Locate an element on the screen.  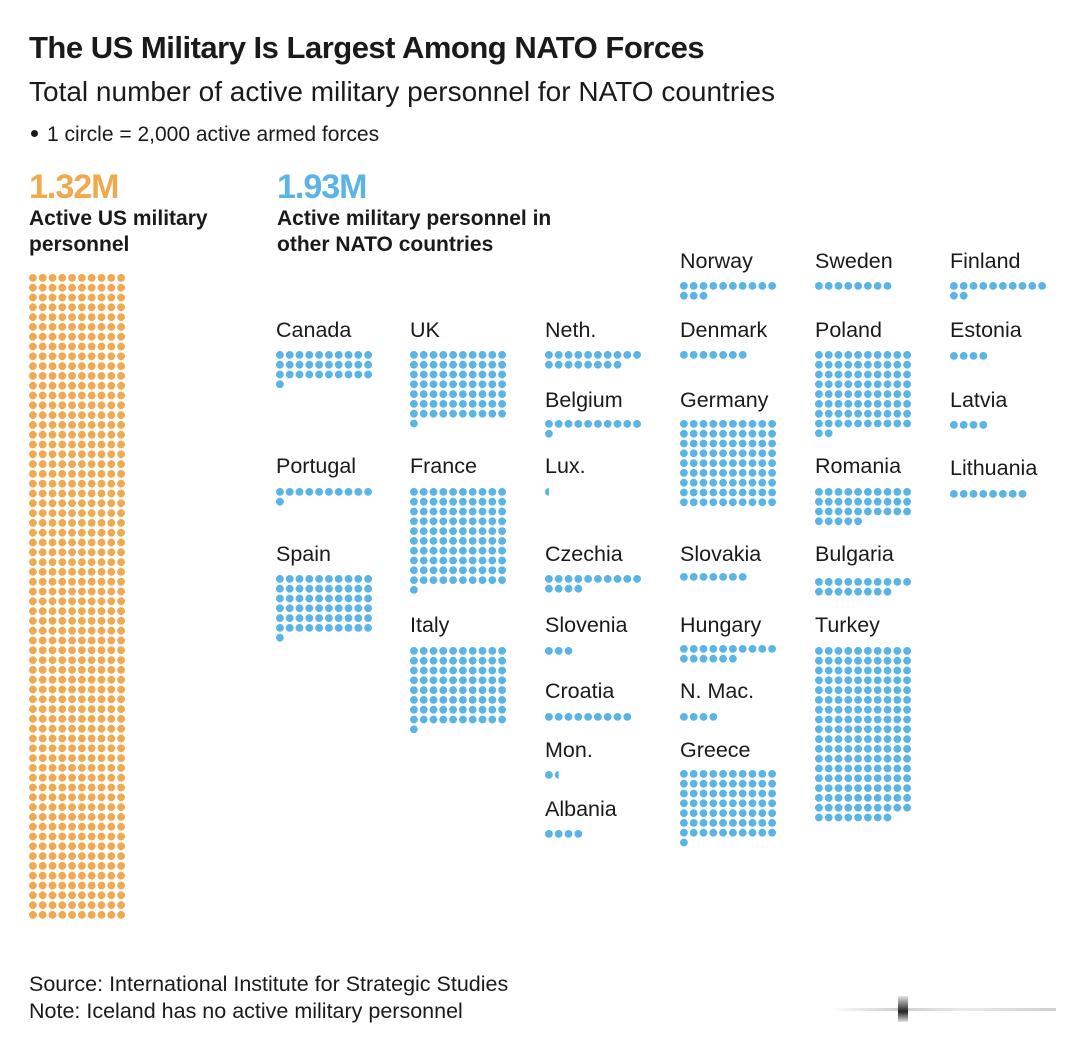
country-hungary-dot is located at coordinates (684, 649).